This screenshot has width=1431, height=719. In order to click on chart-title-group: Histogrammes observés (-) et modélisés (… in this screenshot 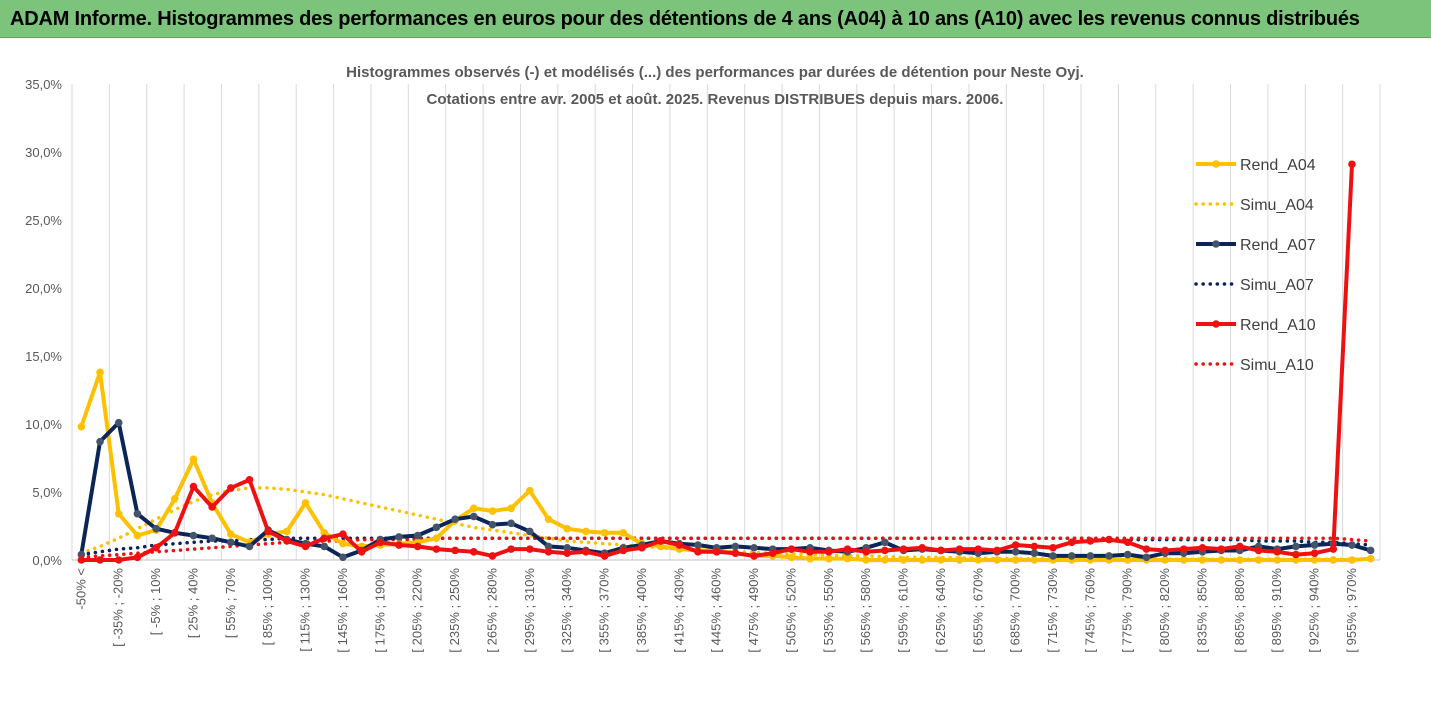, I will do `click(715, 86)`.